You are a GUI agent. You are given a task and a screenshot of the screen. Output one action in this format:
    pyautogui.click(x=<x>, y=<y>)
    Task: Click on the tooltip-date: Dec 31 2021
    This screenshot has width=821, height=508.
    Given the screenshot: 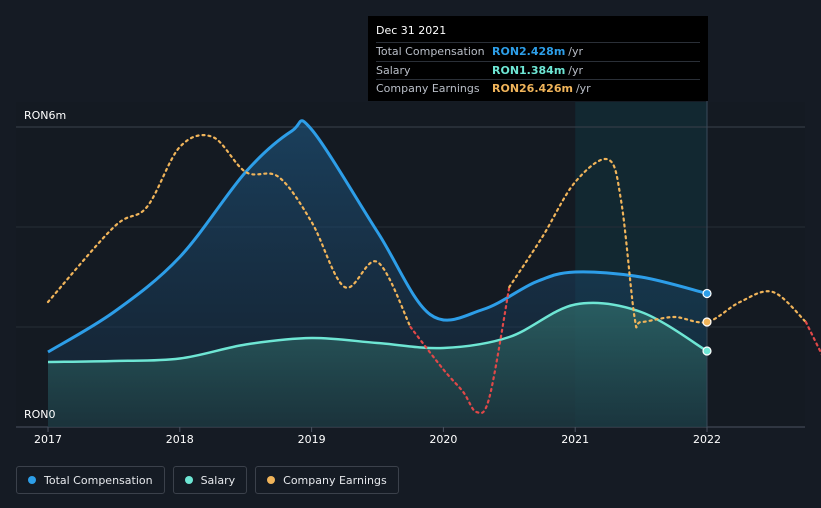 What is the action you would take?
    pyautogui.click(x=411, y=30)
    